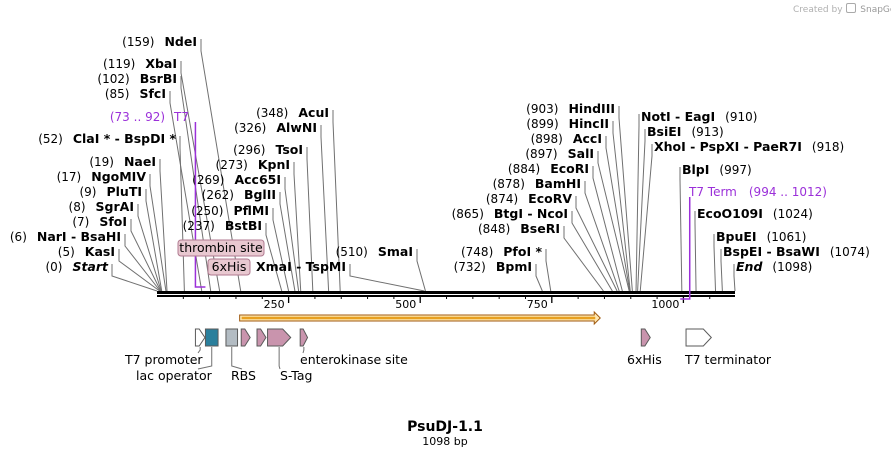 This screenshot has height=457, width=891. What do you see at coordinates (245, 337) in the screenshot?
I see `feature-6xhis` at bounding box center [245, 337].